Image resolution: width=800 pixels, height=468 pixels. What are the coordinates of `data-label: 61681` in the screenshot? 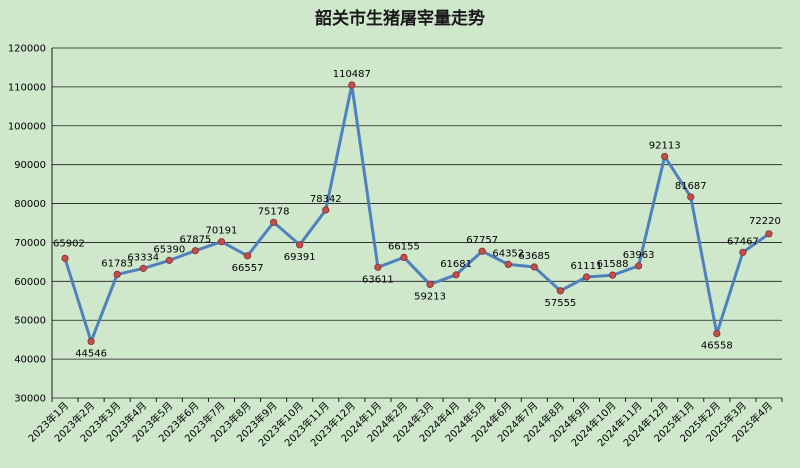 It's located at (456, 264).